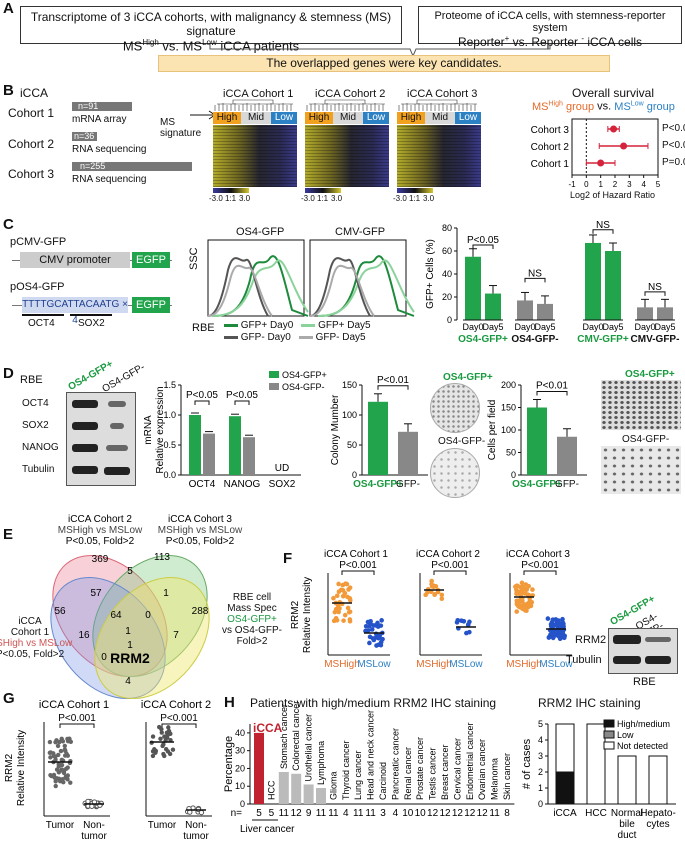 The width and height of the screenshot is (685, 848). I want to click on h-y-label: Percentage, so click(229, 764).